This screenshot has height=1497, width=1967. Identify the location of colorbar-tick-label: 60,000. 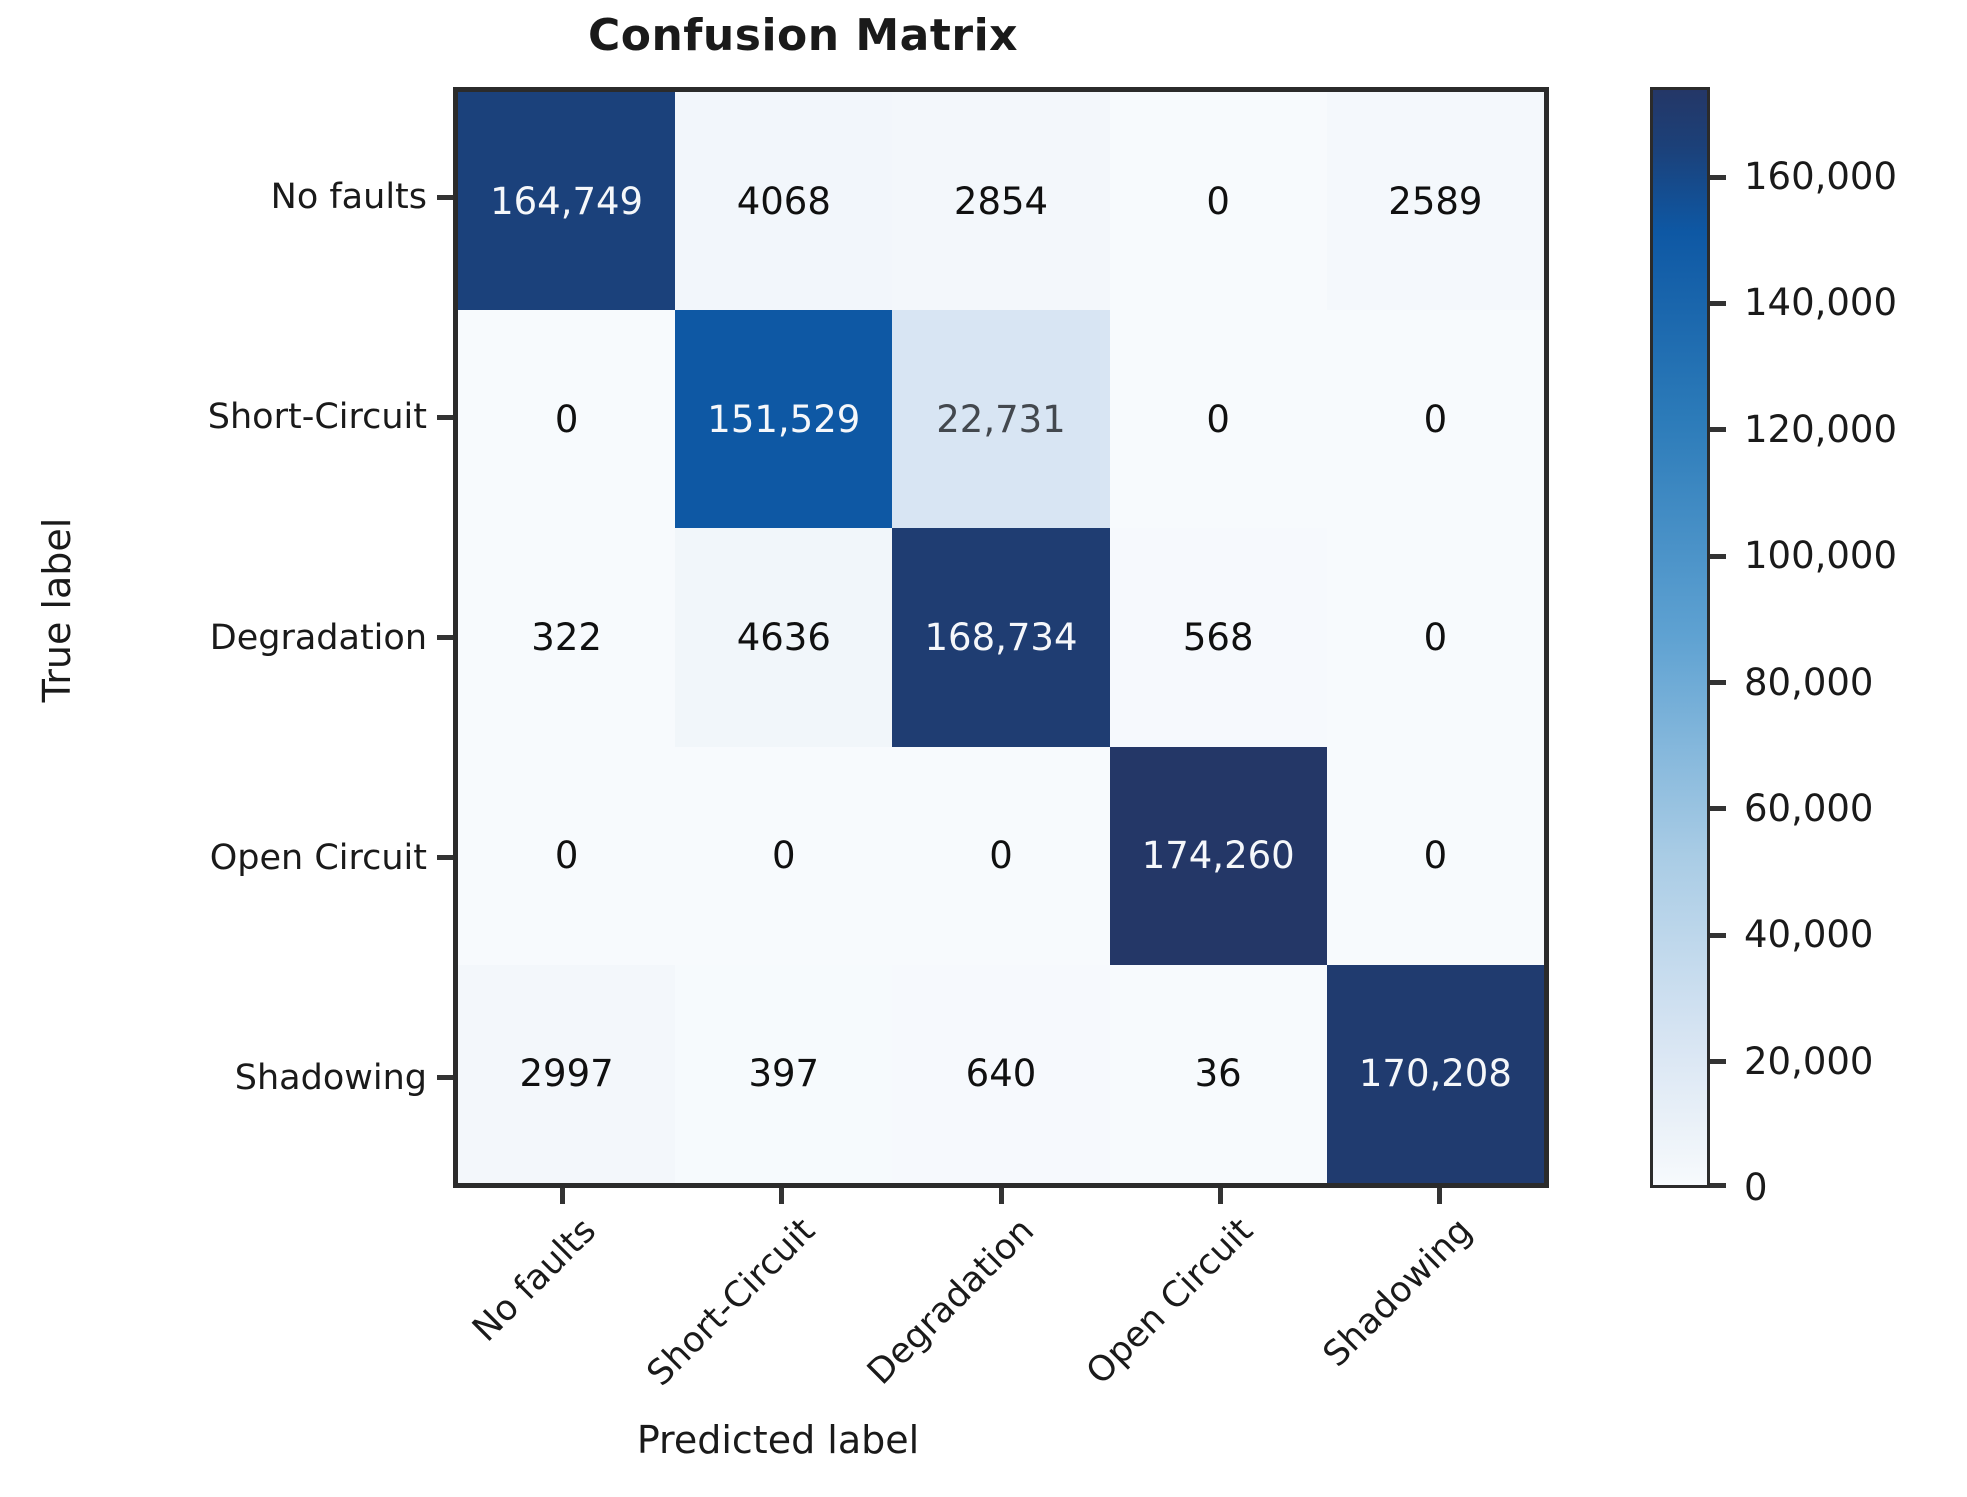
(1809, 808).